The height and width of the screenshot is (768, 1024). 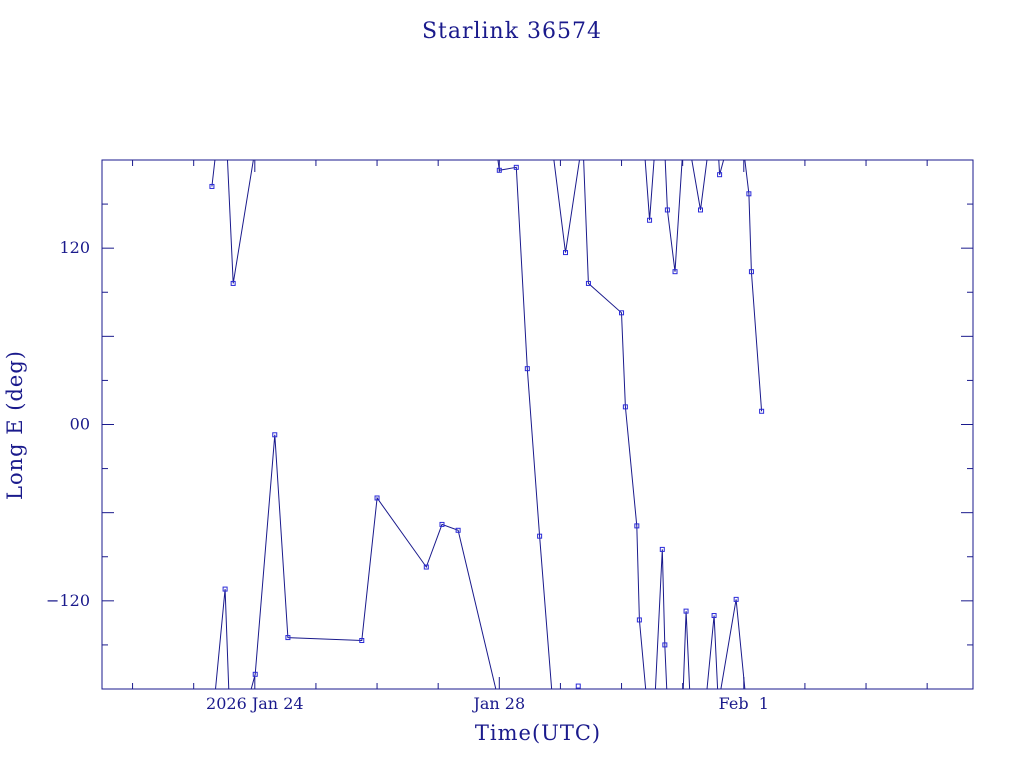 I want to click on x-tick-label: Jan 28, so click(x=498, y=703).